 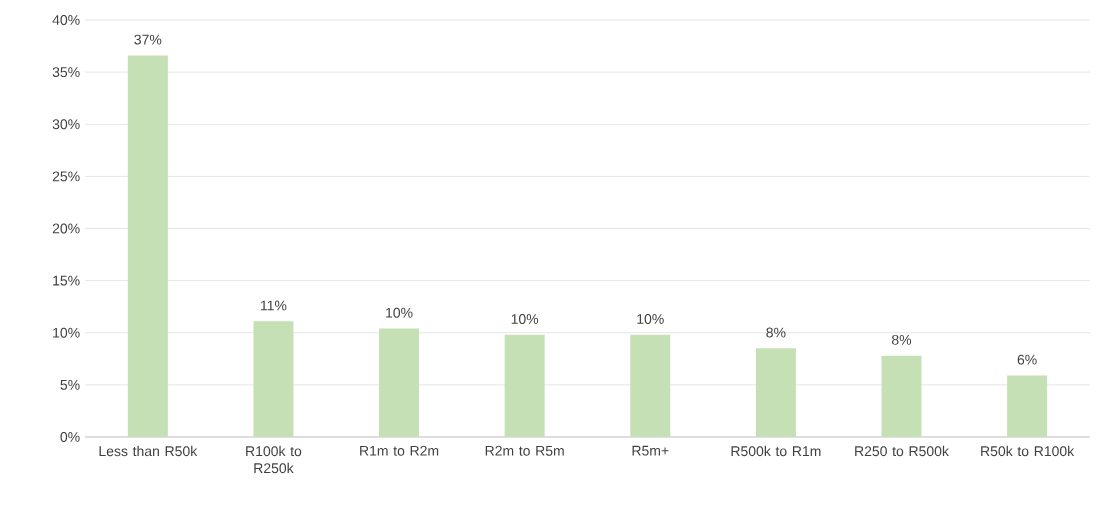 What do you see at coordinates (66, 176) in the screenshot?
I see `y-tick-label: 25%` at bounding box center [66, 176].